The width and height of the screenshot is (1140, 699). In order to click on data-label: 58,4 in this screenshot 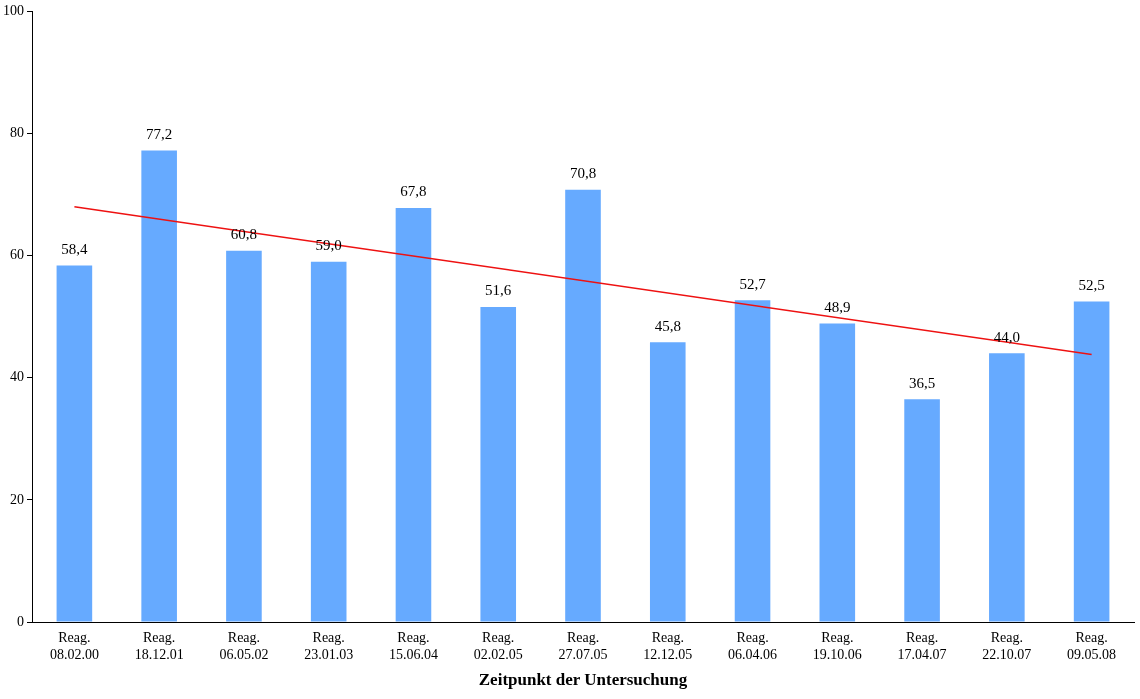, I will do `click(75, 248)`.